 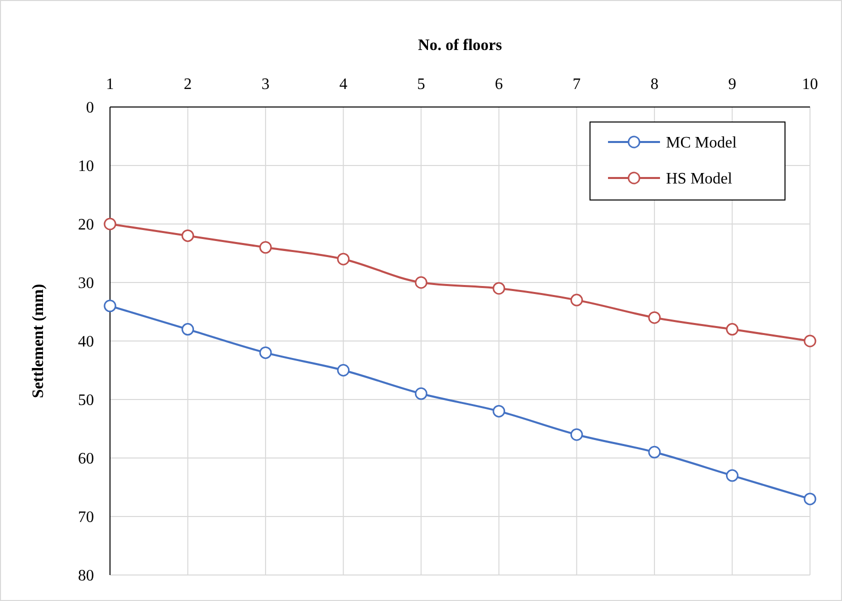 I want to click on x-tick-label: 1, so click(x=110, y=84).